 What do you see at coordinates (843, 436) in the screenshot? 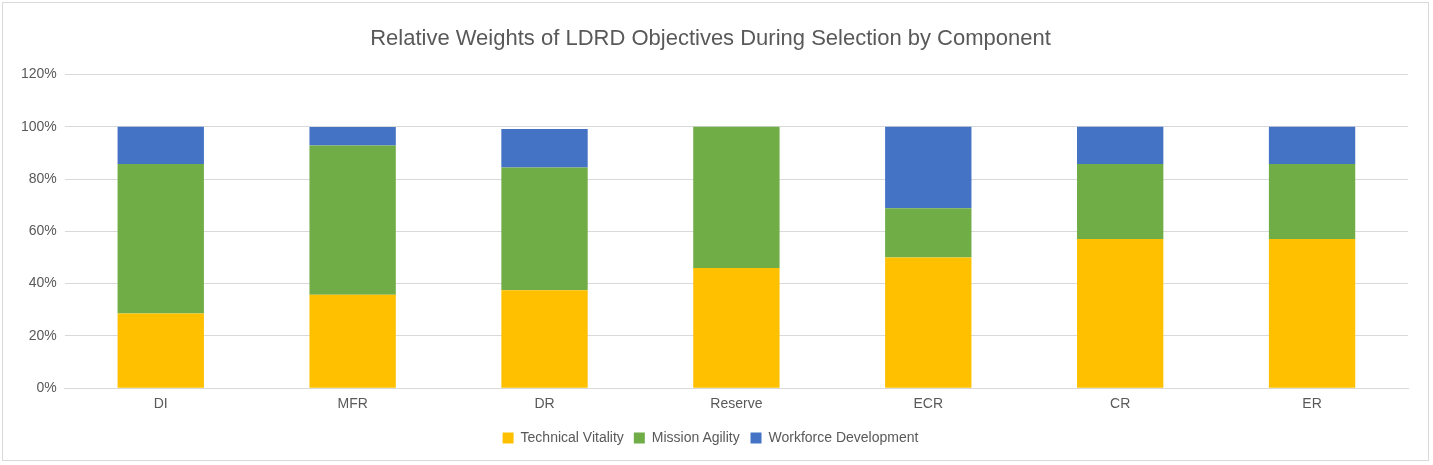
I see `legend-label: Workforce Development` at bounding box center [843, 436].